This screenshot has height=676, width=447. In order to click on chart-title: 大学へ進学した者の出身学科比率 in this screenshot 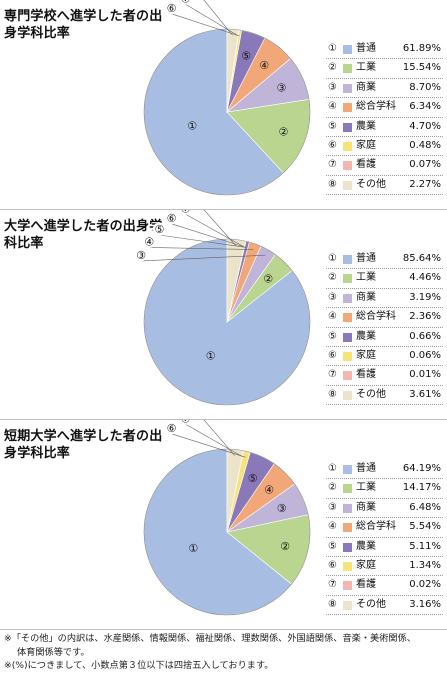, I will do `click(83, 235)`.